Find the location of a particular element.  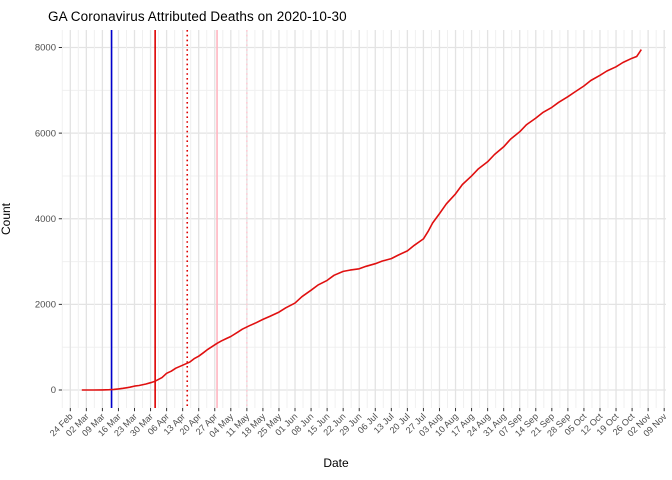

y-axis-title: Count is located at coordinates (6, 219).